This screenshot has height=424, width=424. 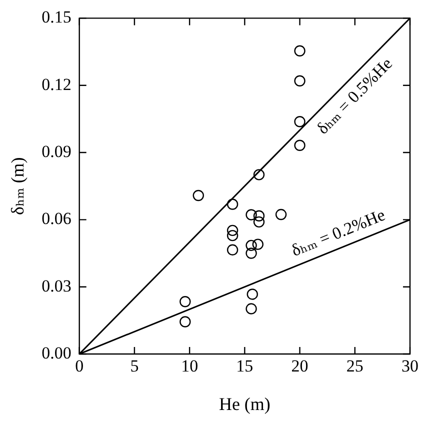 I want to click on annotation: δₕₘ = 0.2%He, so click(x=338, y=232).